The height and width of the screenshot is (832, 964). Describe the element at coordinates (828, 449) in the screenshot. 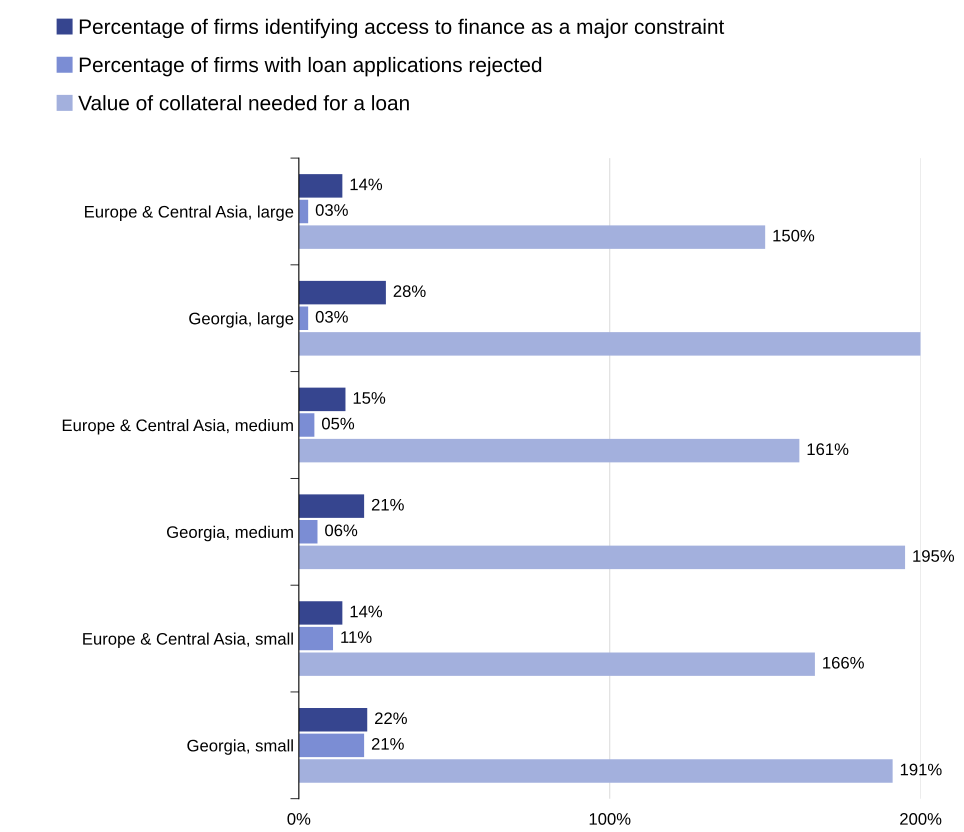

I see `data-label: 161%` at that location.